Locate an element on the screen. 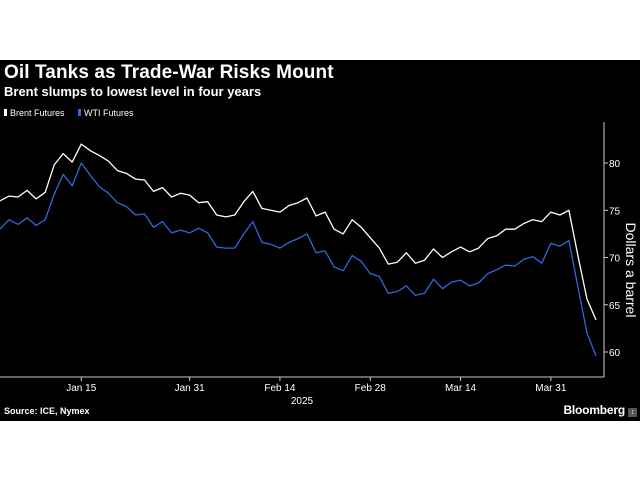 This screenshot has height=480, width=640. legend-label-brent: Brent Futures is located at coordinates (37, 113).